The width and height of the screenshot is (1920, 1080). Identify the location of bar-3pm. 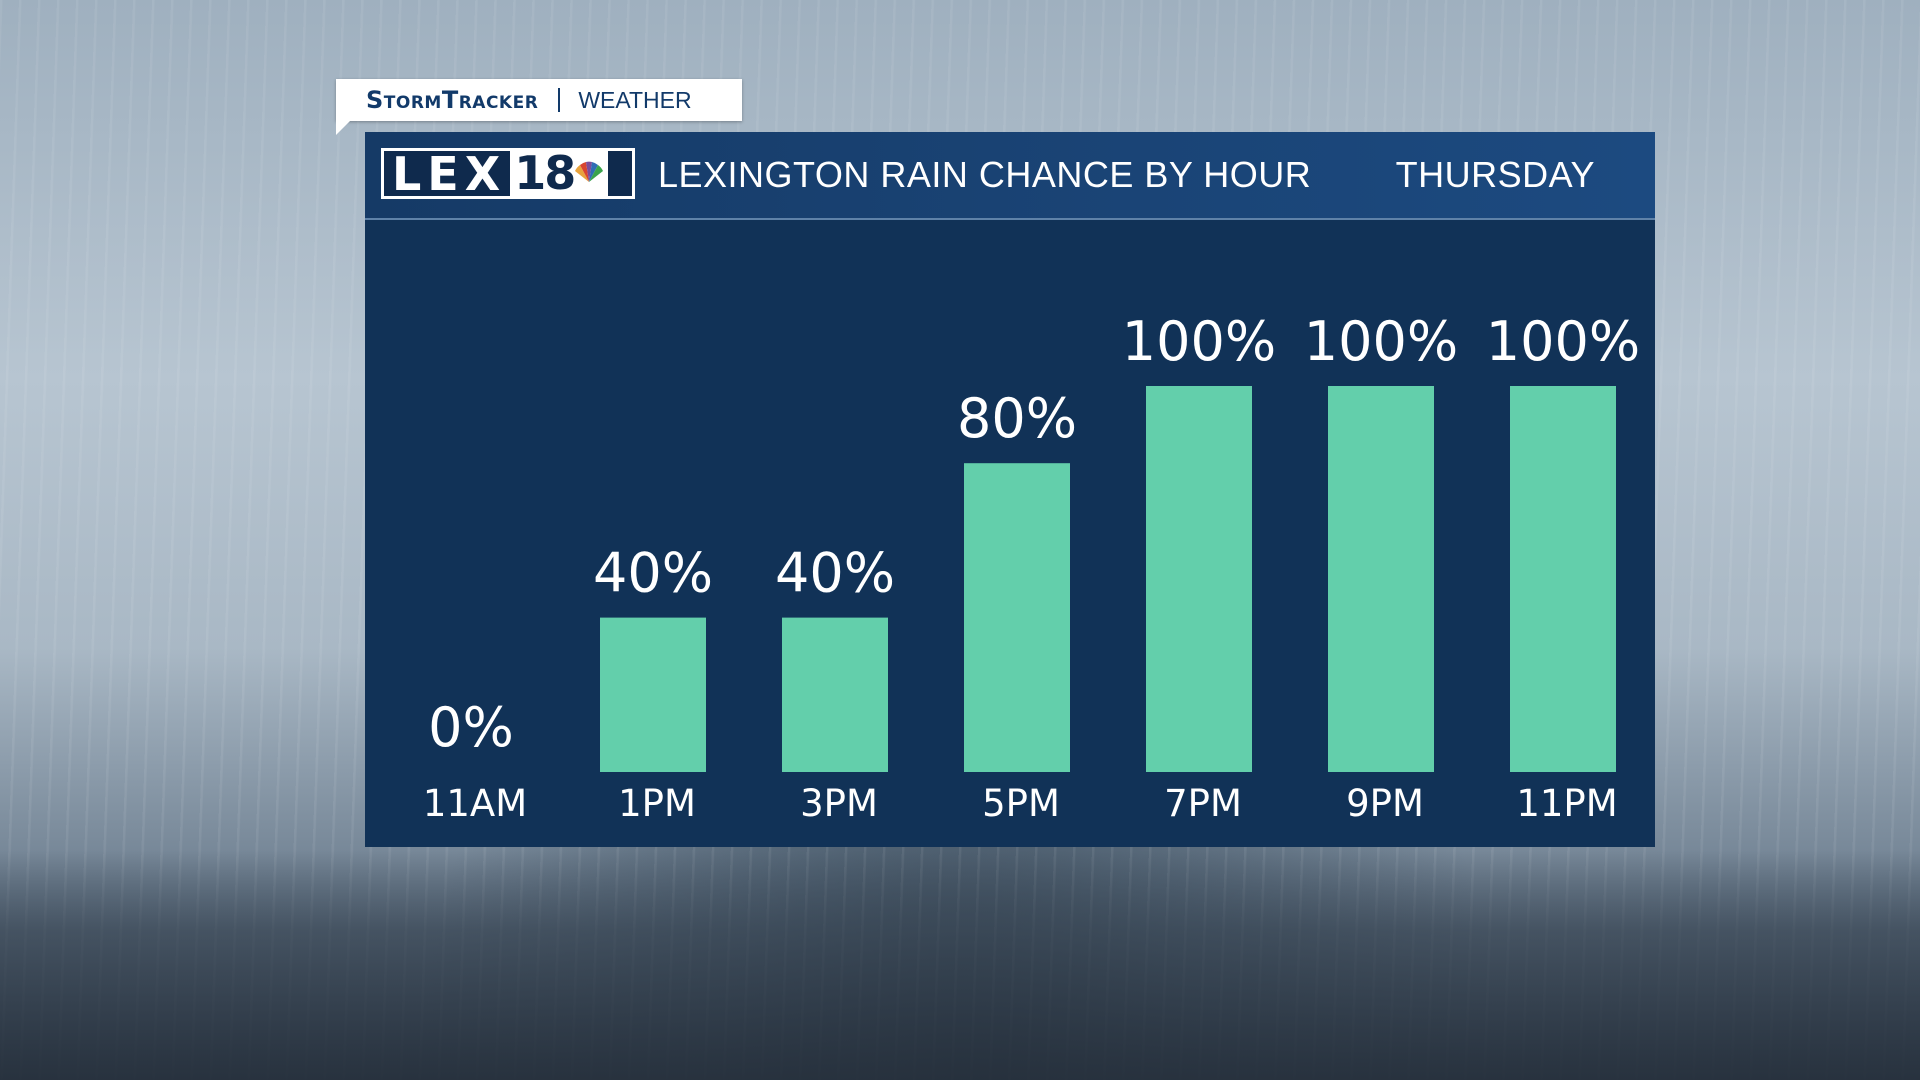
(835, 694).